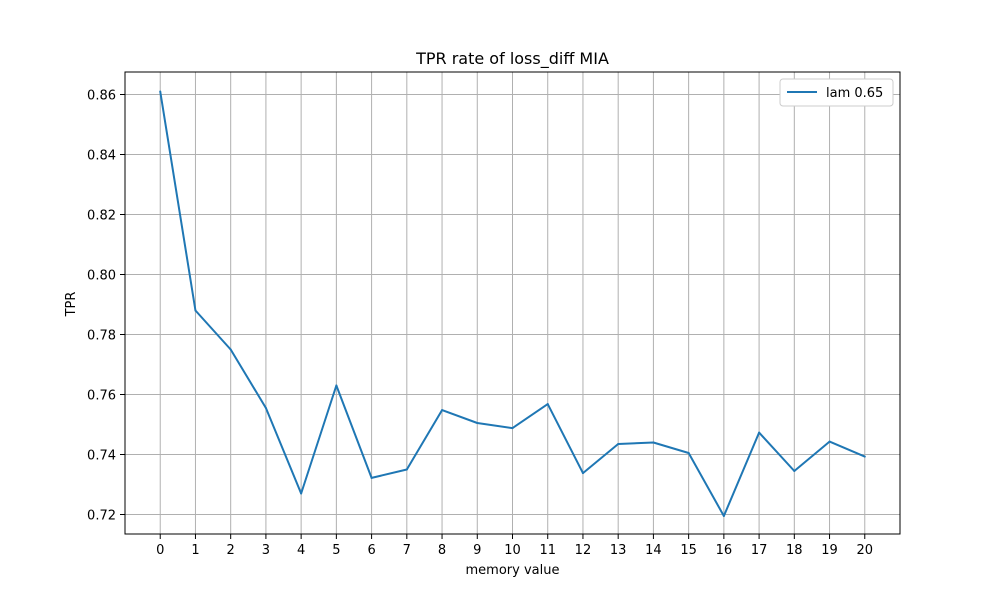 This screenshot has height=600, width=1000. Describe the element at coordinates (101, 156) in the screenshot. I see `y-tick-label: 0.84` at that location.